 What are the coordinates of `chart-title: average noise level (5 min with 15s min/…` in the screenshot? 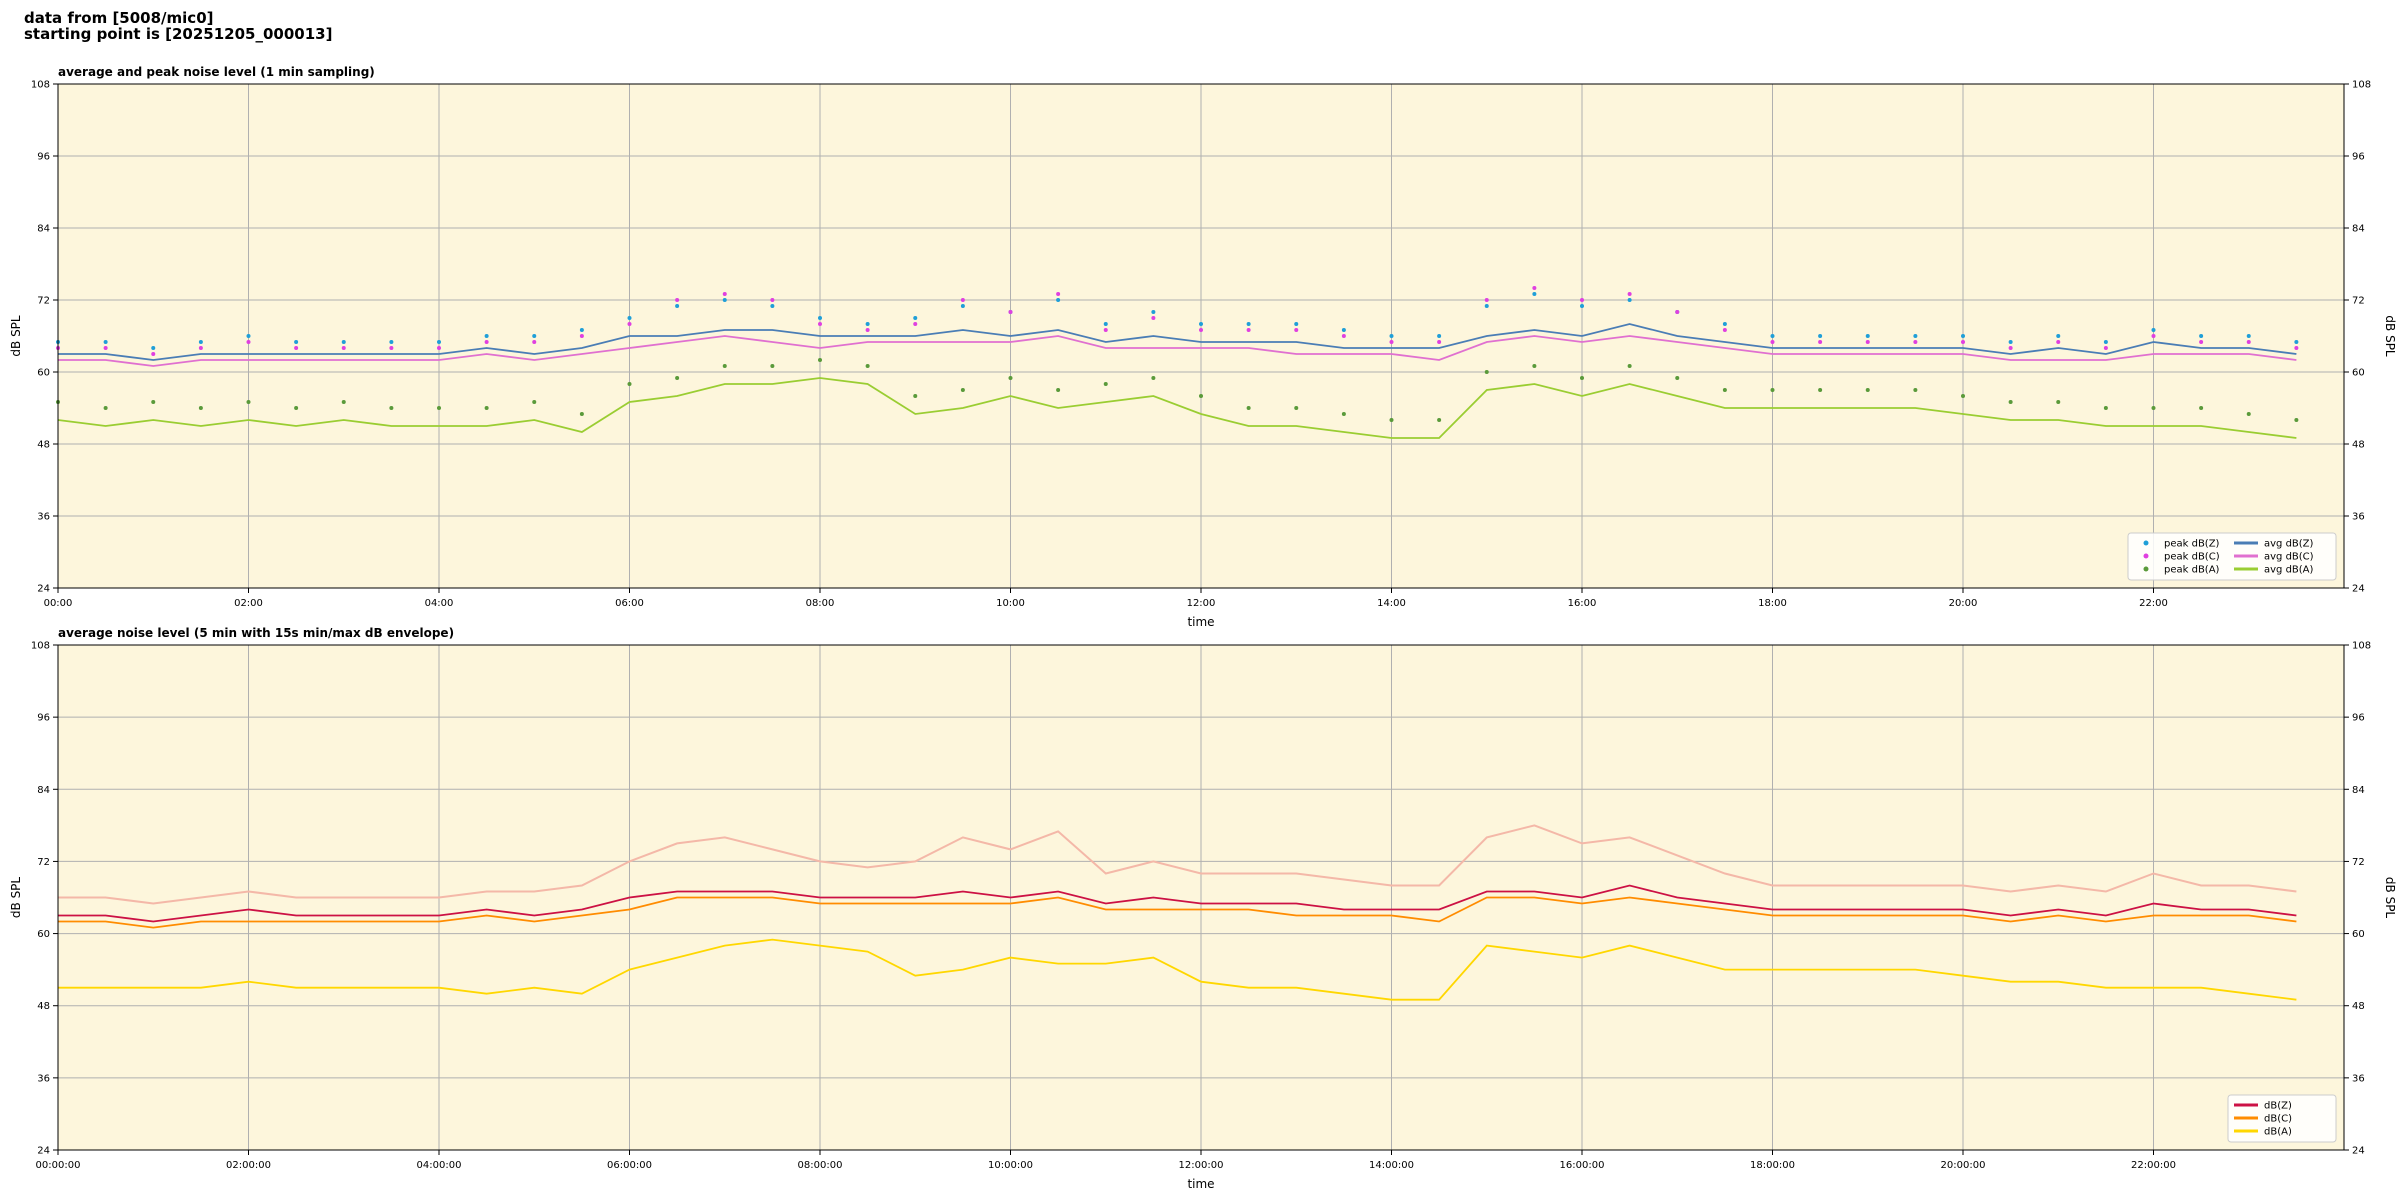 It's located at (256, 633).